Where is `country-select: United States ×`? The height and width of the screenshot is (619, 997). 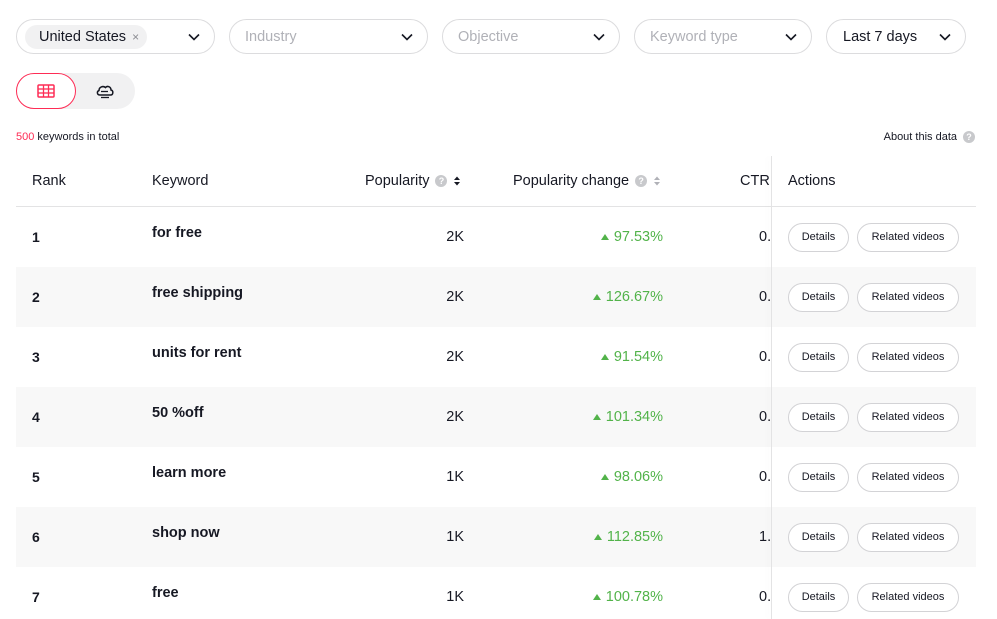 country-select: United States × is located at coordinates (115, 36).